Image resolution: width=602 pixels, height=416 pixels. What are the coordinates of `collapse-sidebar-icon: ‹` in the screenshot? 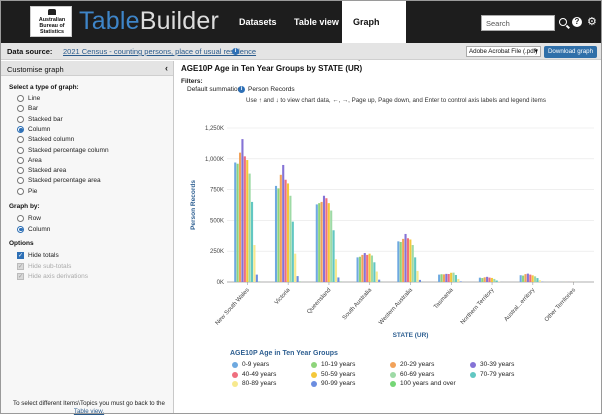 It's located at (166, 68).